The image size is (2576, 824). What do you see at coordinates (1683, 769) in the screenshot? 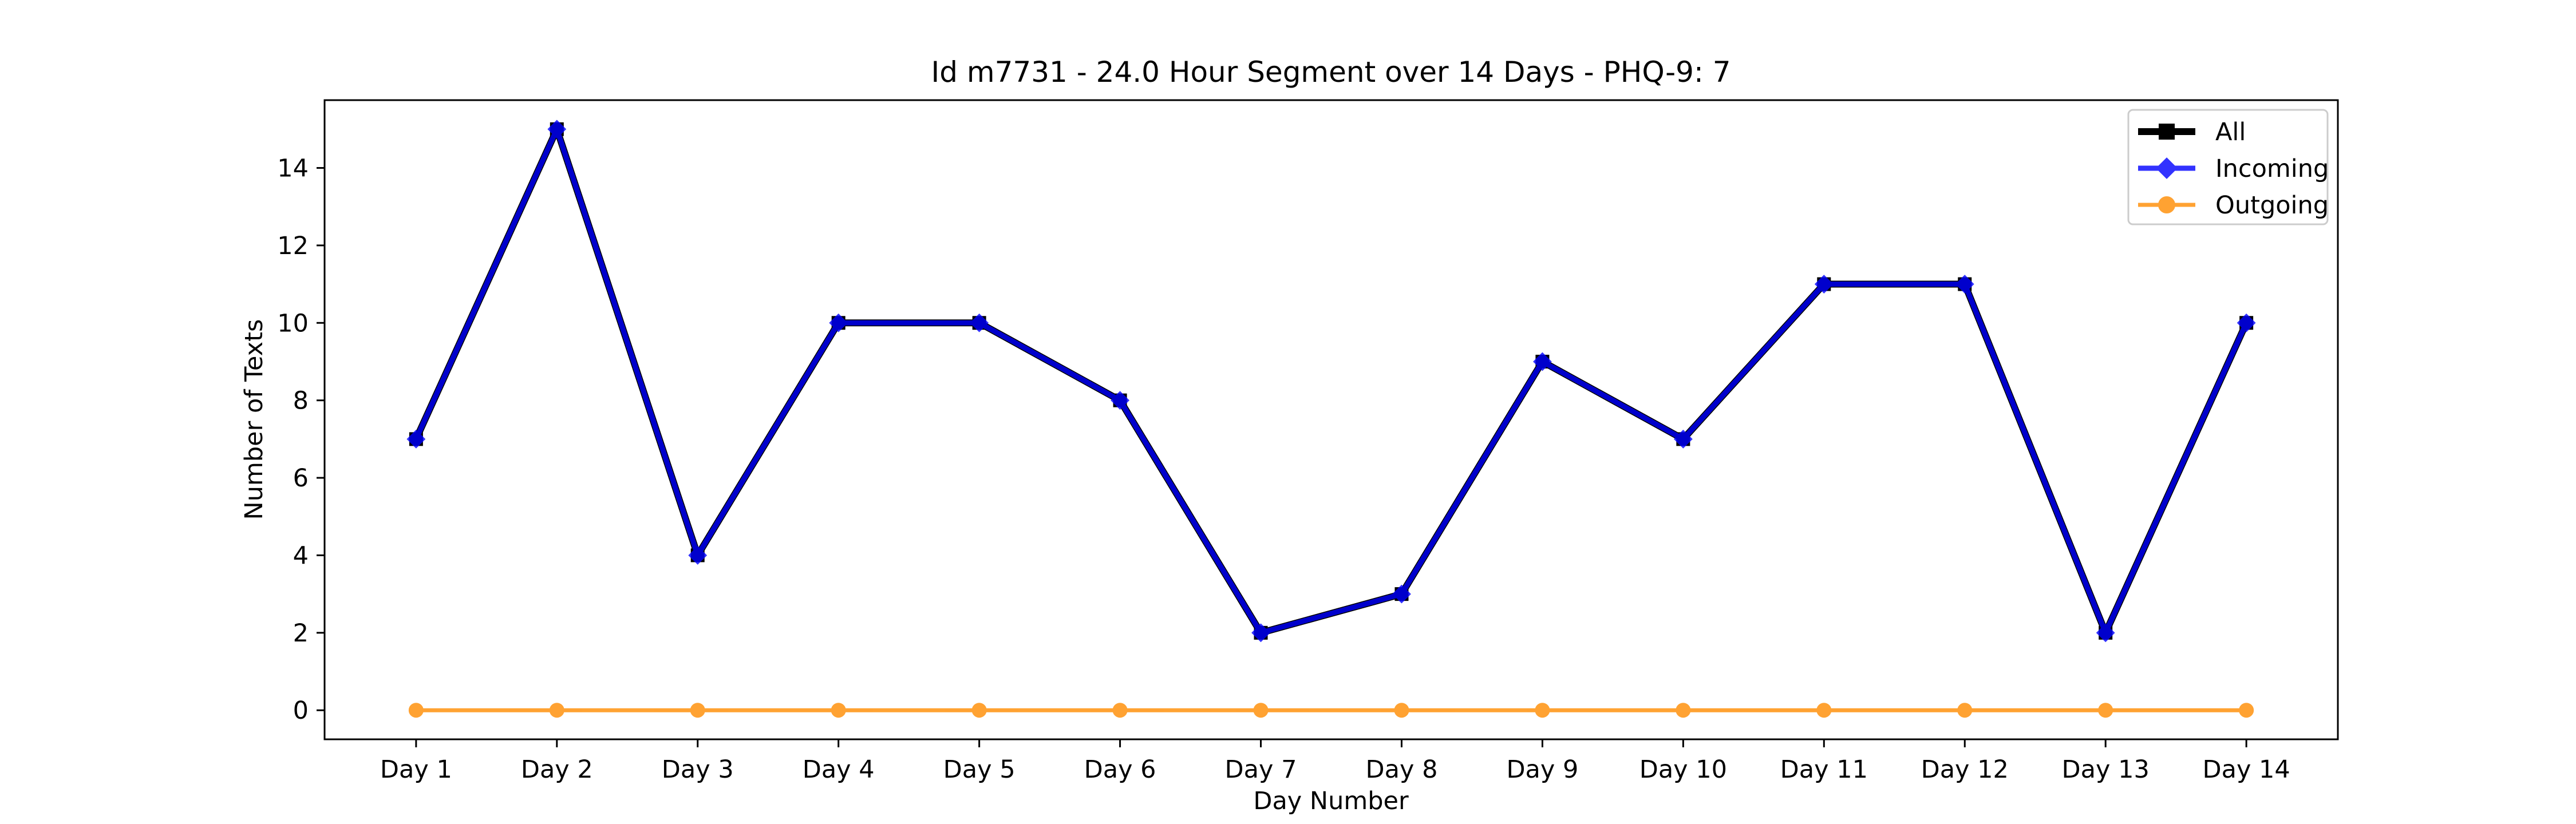
I see `x-tick-label: Day 10` at bounding box center [1683, 769].